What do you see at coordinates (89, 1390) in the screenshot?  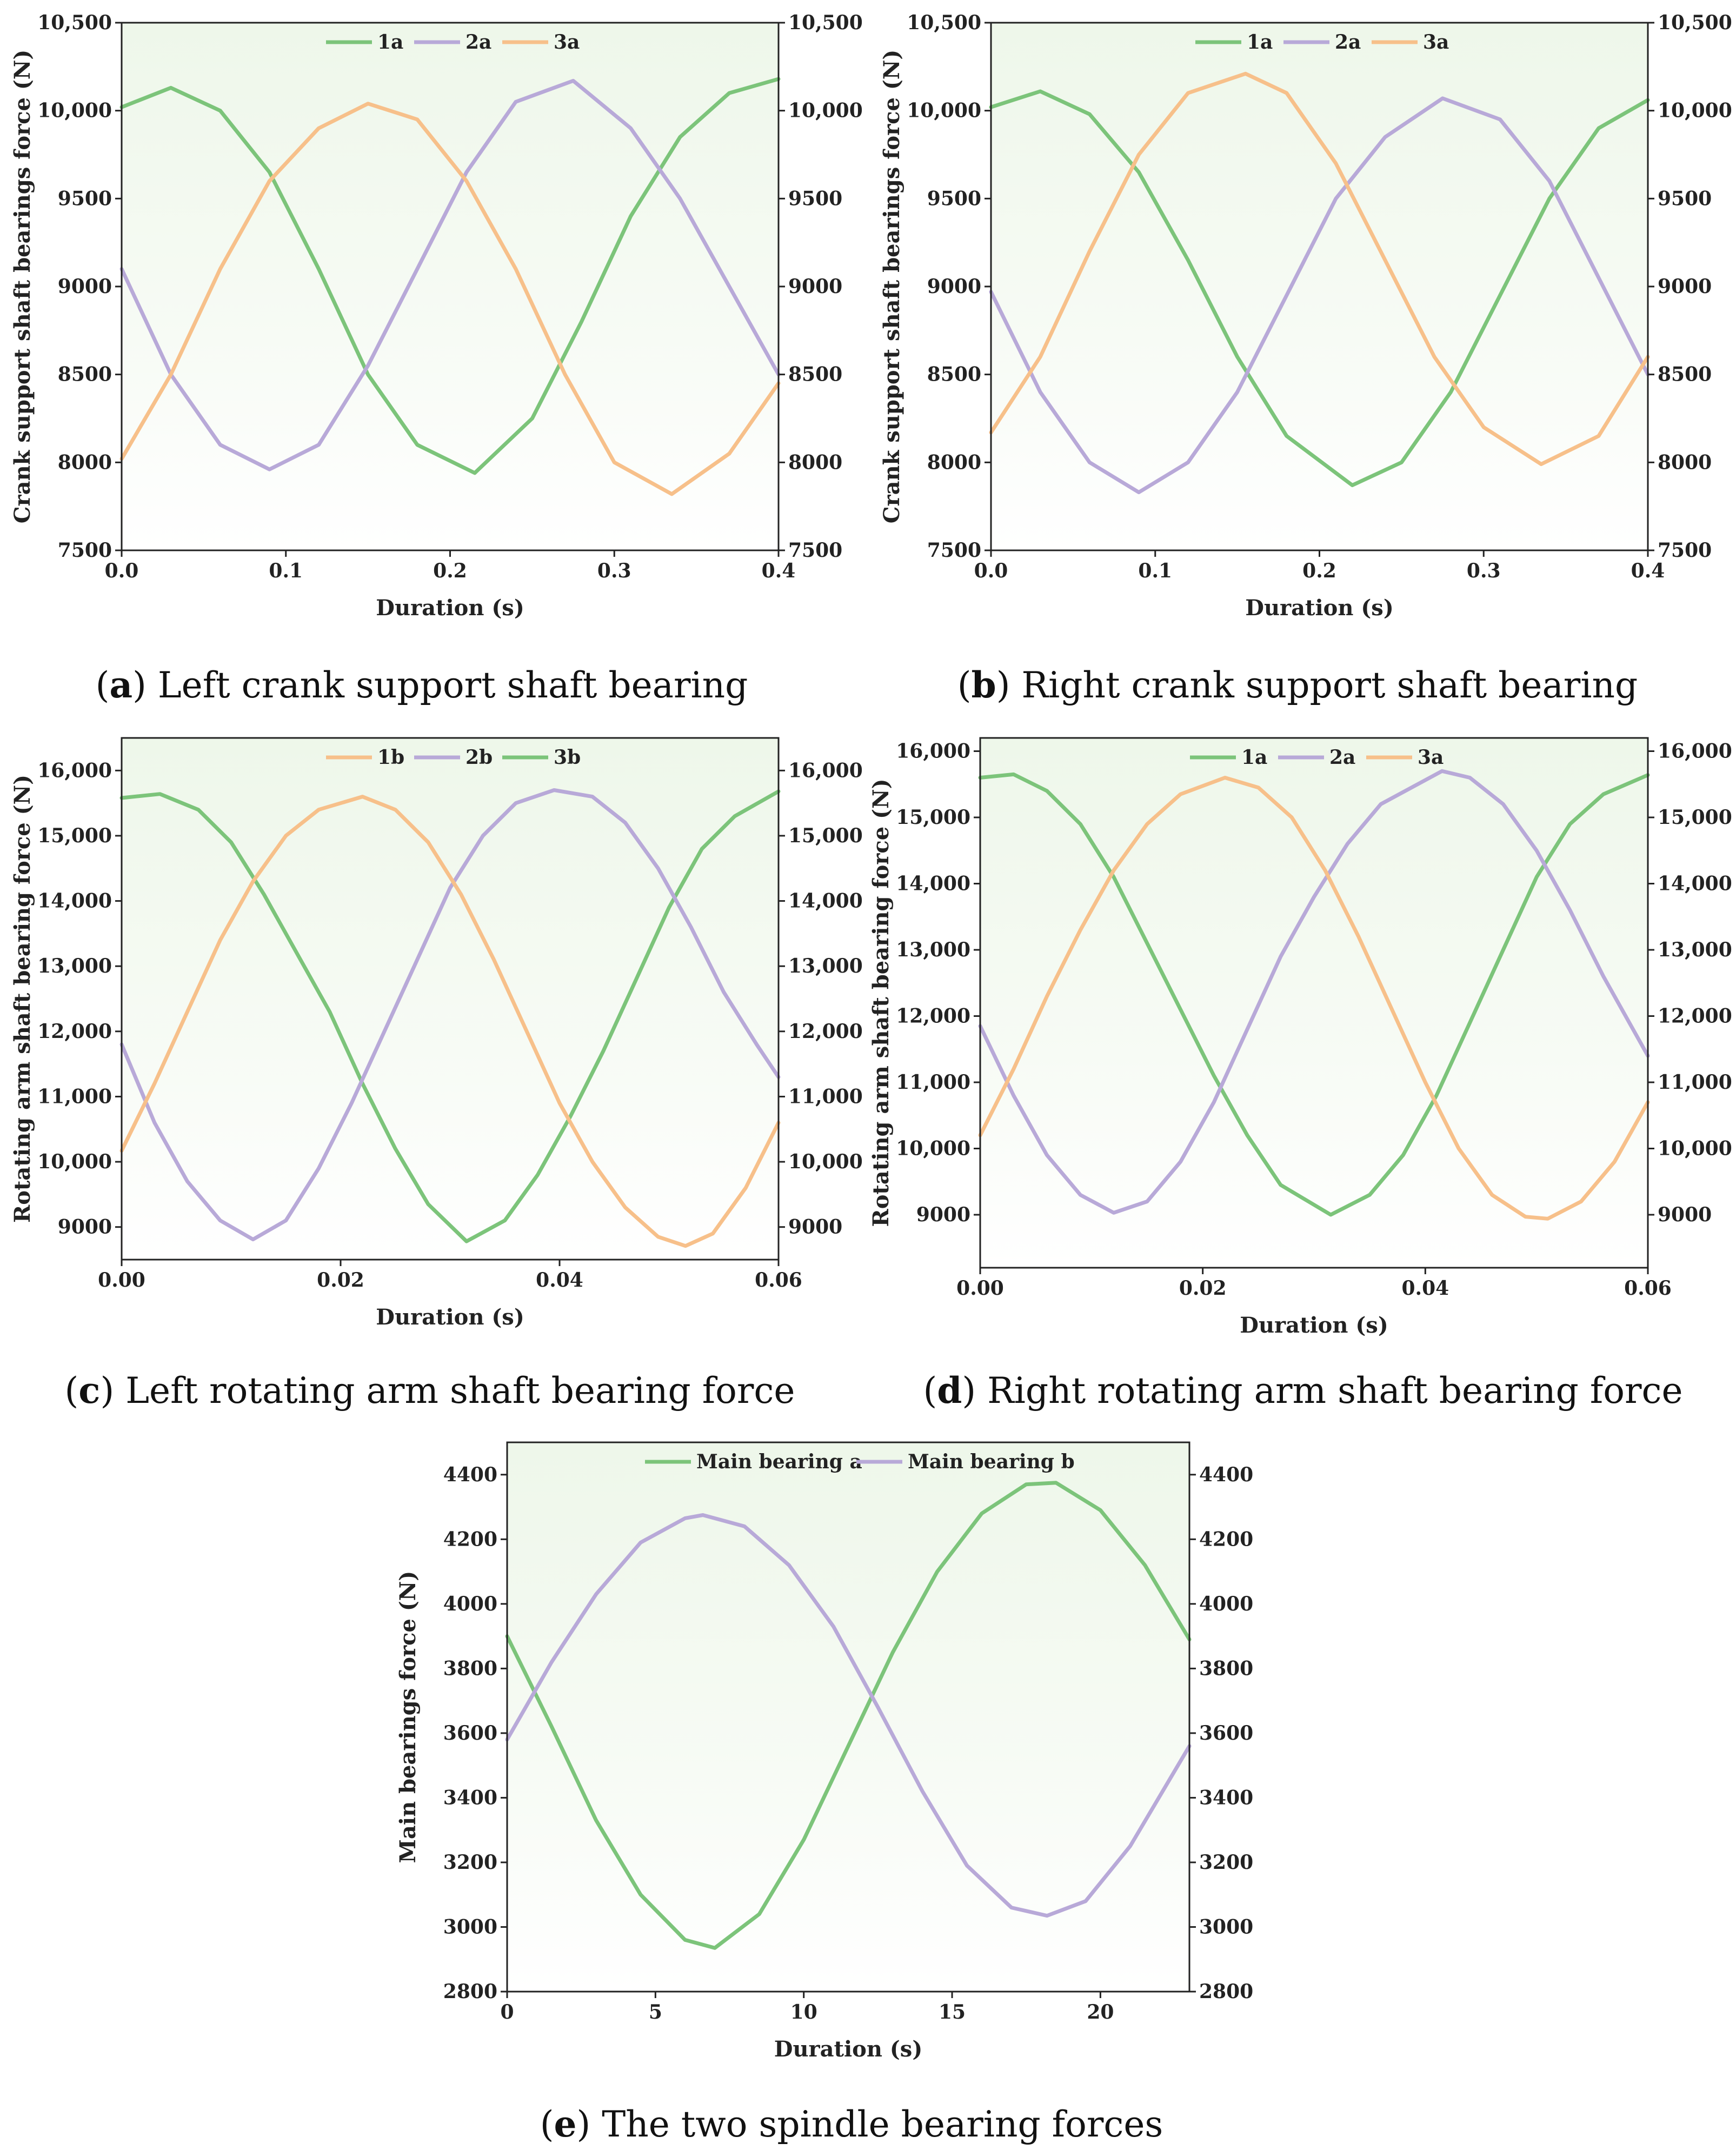 I see `caption-c-letter: c` at bounding box center [89, 1390].